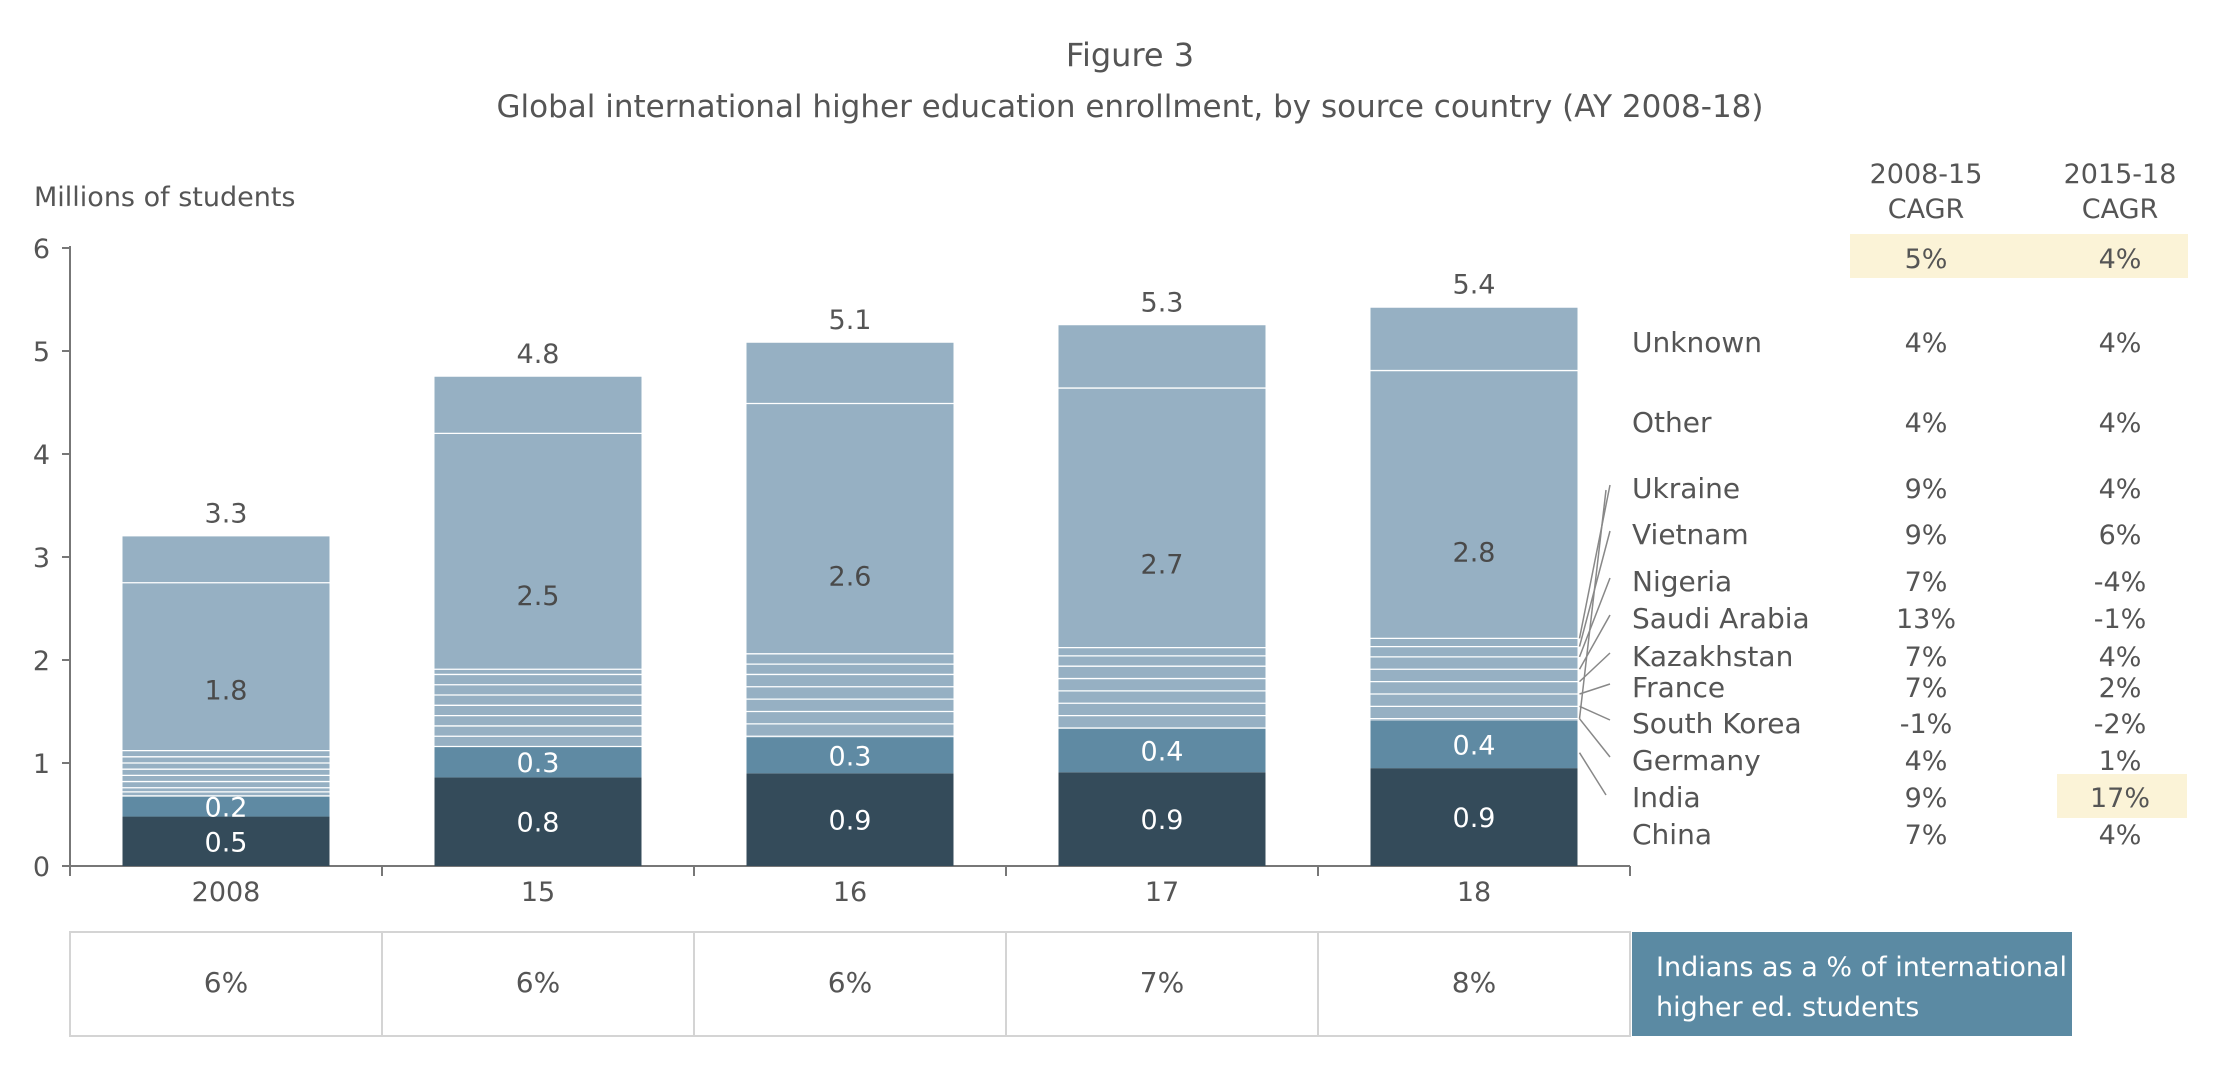 This screenshot has height=1080, width=2234. I want to click on bar-total-label: 5.4, so click(1474, 285).